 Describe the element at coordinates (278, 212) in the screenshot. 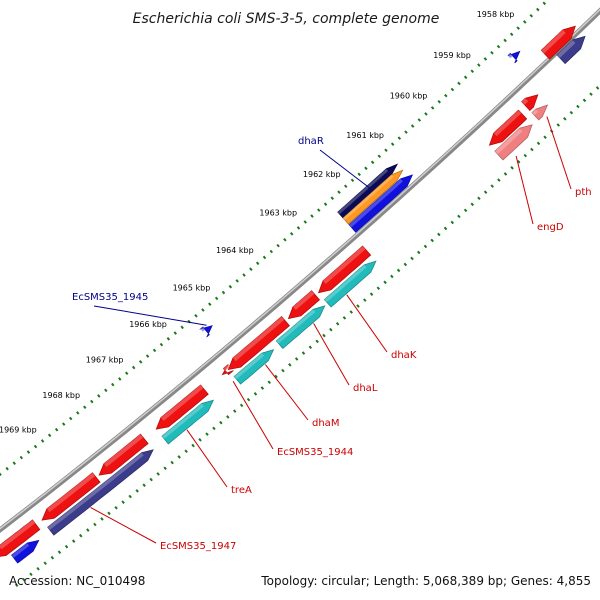

I see `tick-label: 1963 kbp` at that location.